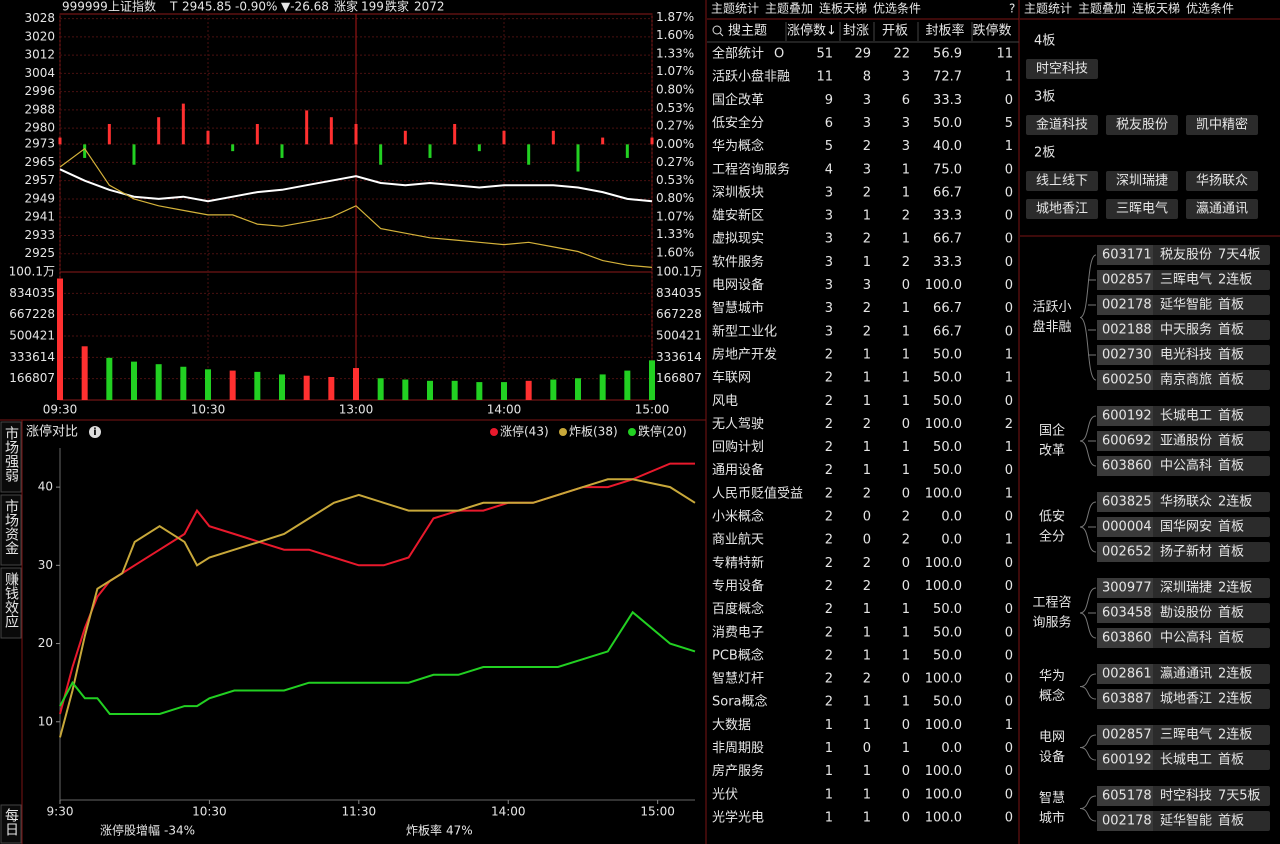 The height and width of the screenshot is (844, 1280). What do you see at coordinates (738, 308) in the screenshot?
I see `theme-name: 智慧城市` at bounding box center [738, 308].